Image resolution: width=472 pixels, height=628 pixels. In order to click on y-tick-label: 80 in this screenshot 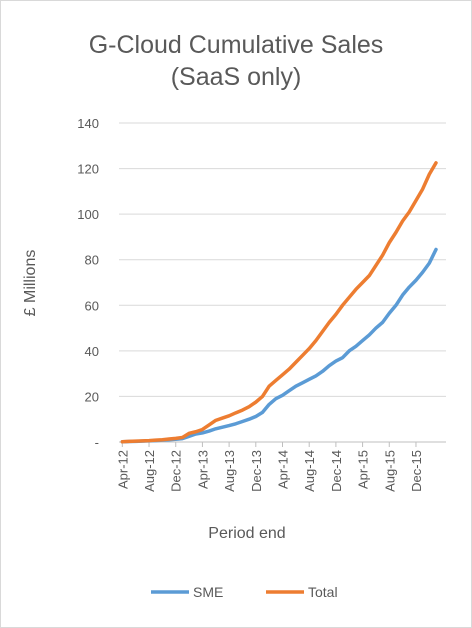, I will do `click(92, 260)`.